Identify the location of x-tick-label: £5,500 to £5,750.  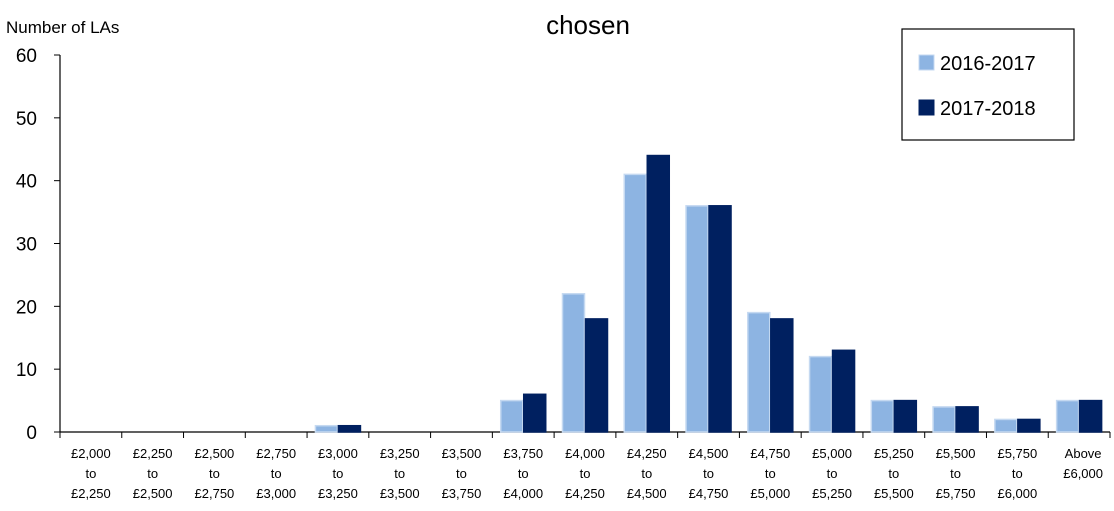
(956, 473).